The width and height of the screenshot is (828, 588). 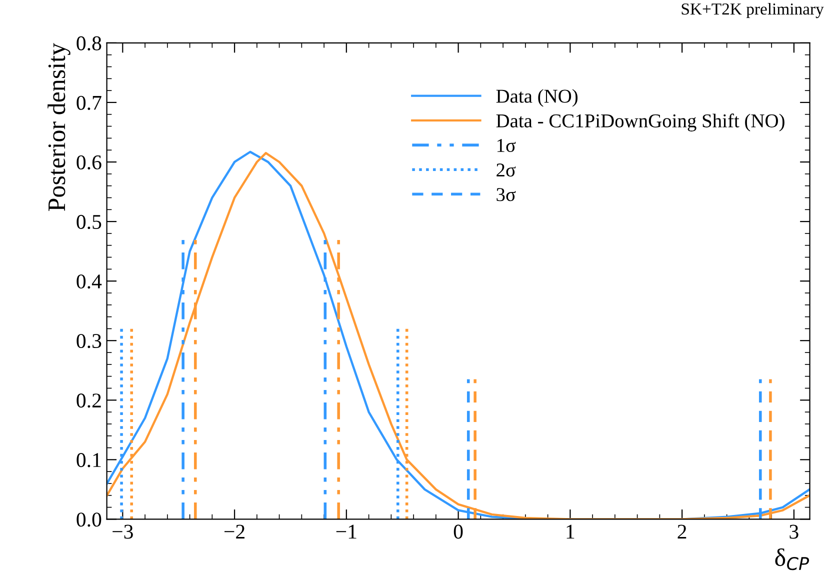 I want to click on y-tick-label: 0.8, so click(x=89, y=43).